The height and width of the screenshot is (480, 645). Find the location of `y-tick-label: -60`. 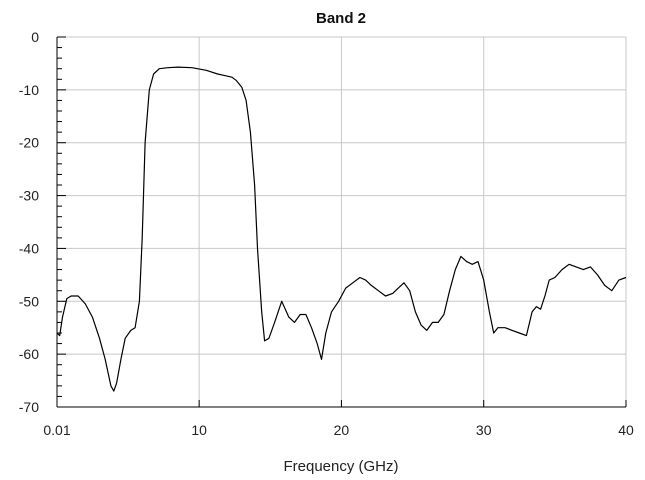

y-tick-label: -60 is located at coordinates (29, 354).